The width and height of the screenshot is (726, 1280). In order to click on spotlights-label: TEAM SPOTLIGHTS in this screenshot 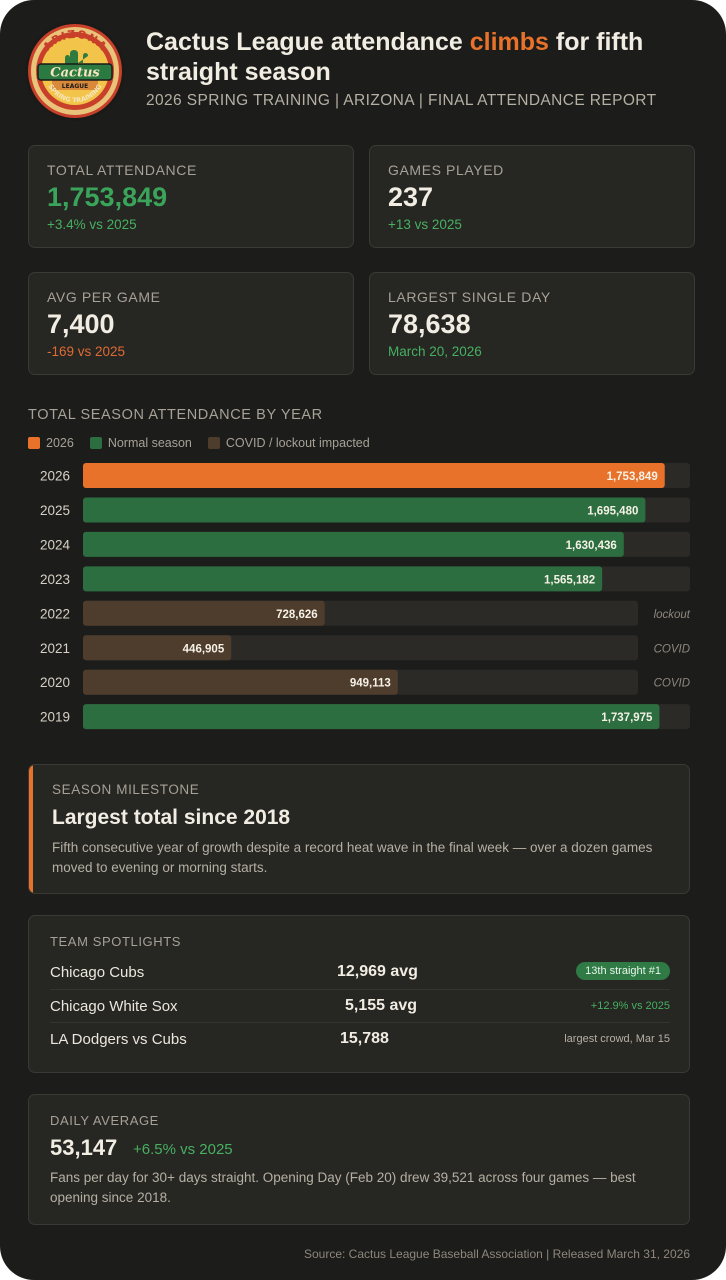, I will do `click(116, 941)`.